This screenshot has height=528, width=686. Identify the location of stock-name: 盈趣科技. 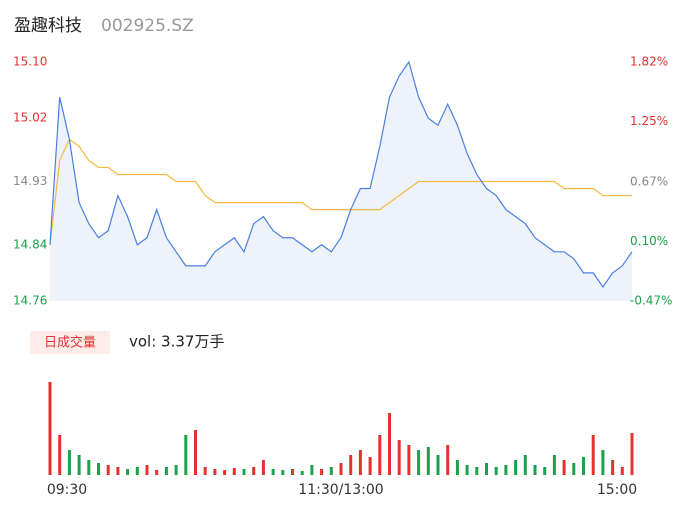
(48, 26).